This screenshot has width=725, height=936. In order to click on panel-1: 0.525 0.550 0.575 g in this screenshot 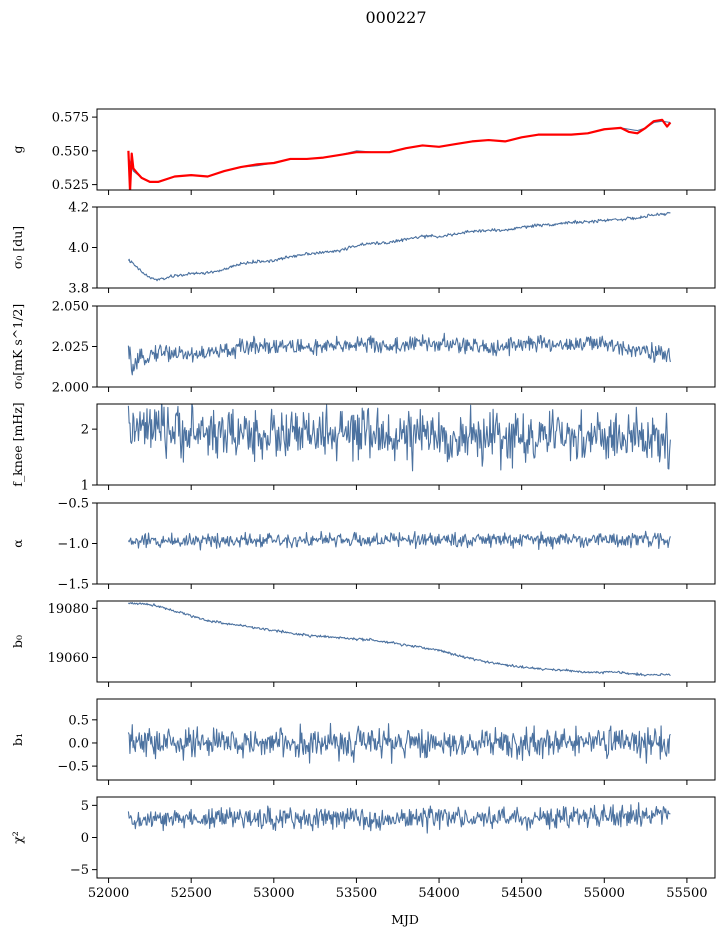, I will do `click(363, 151)`.